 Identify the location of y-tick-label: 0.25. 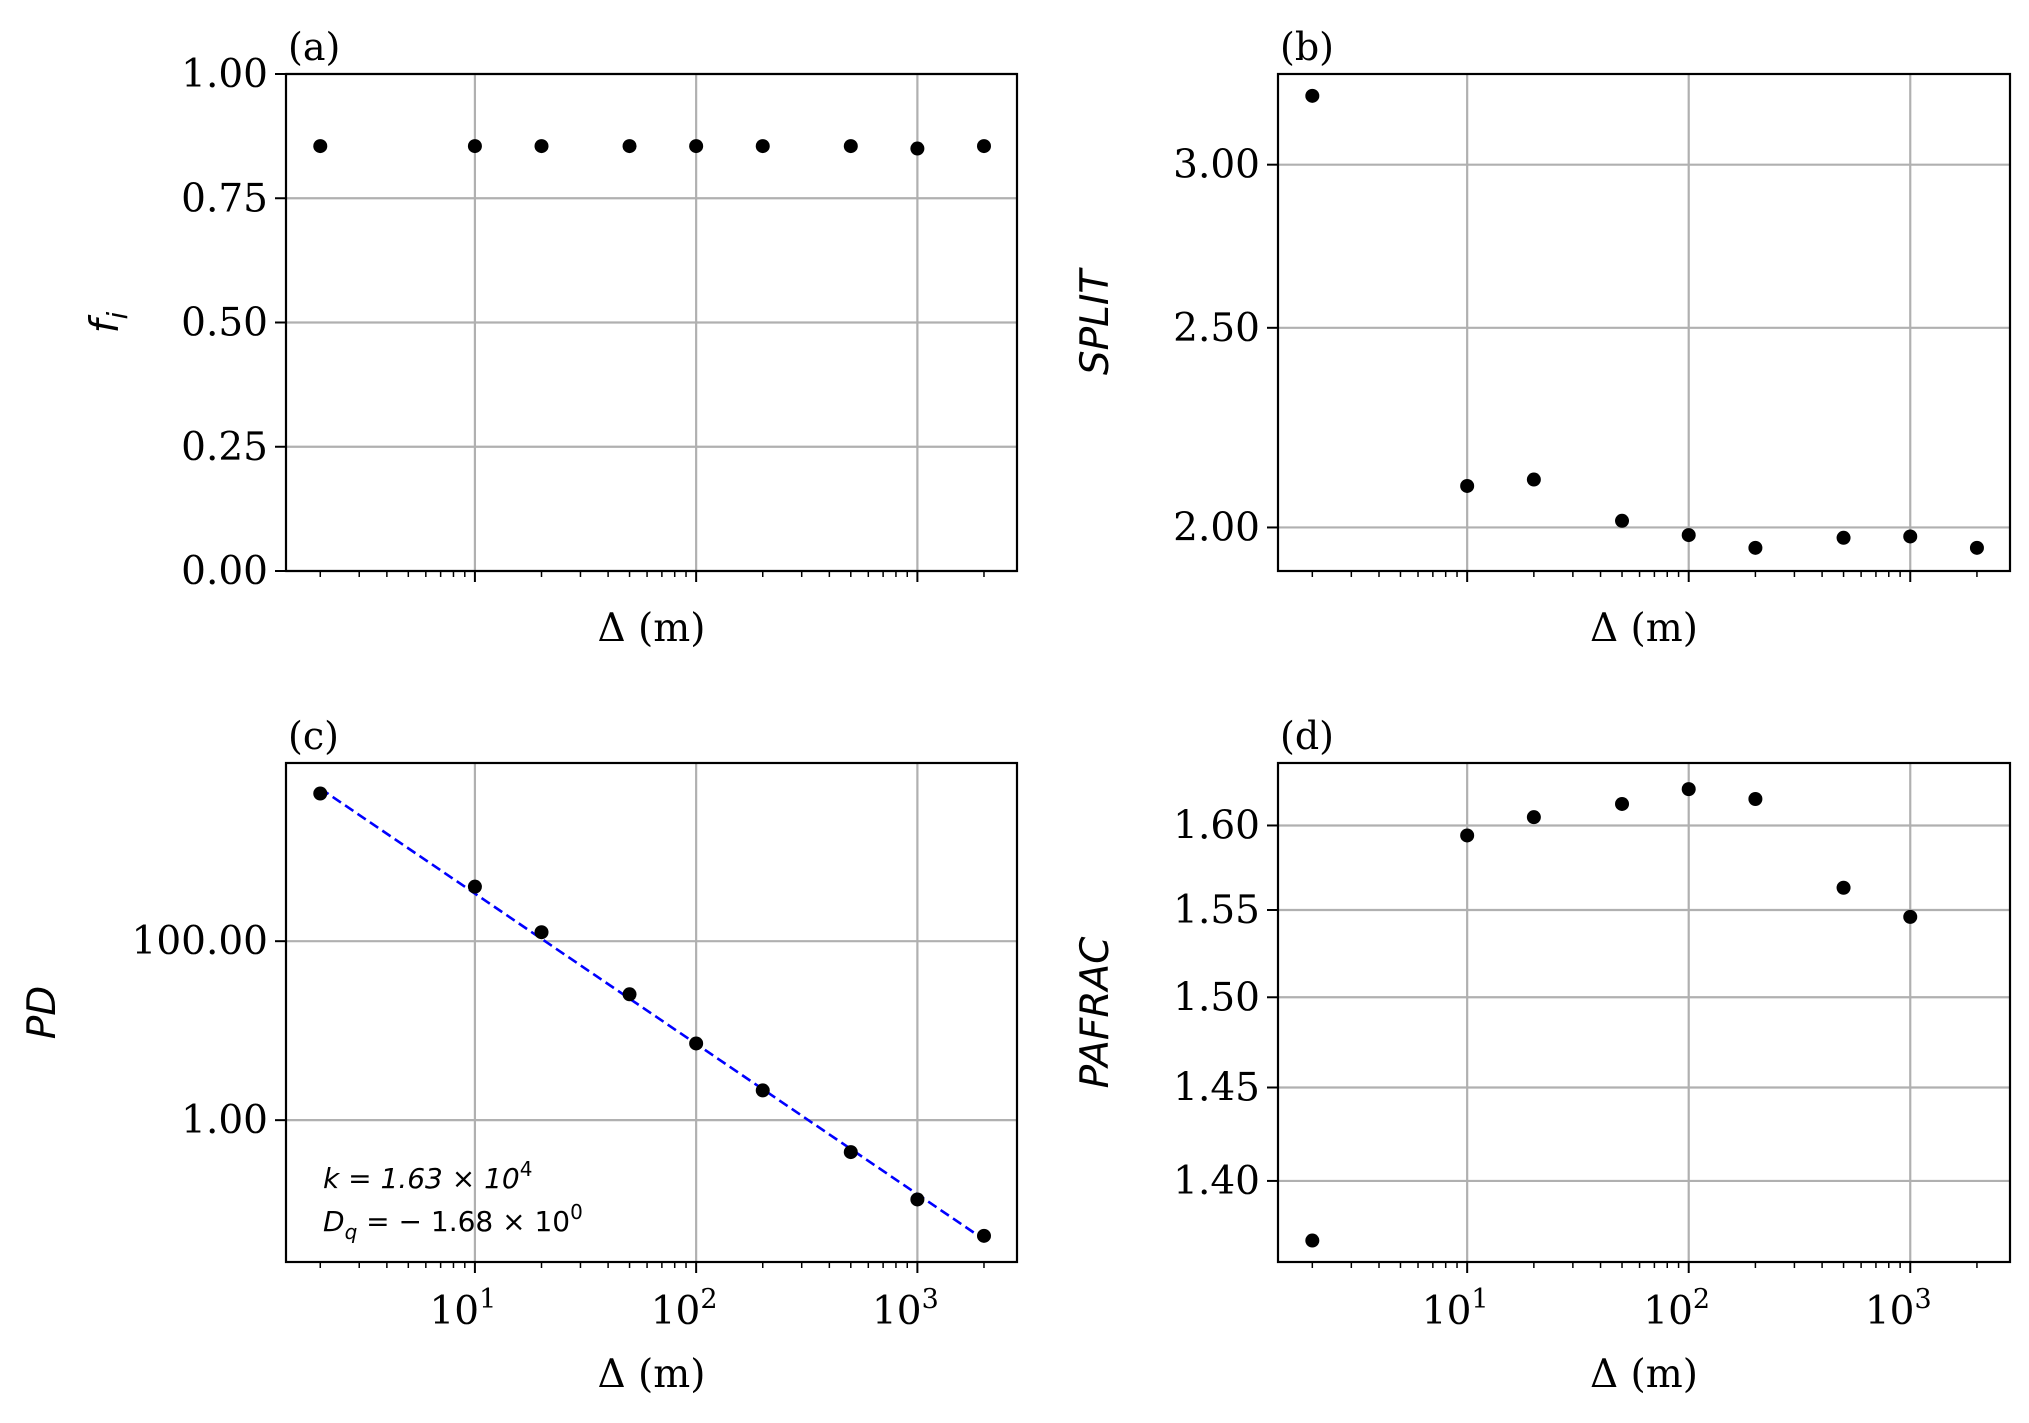
(224, 447).